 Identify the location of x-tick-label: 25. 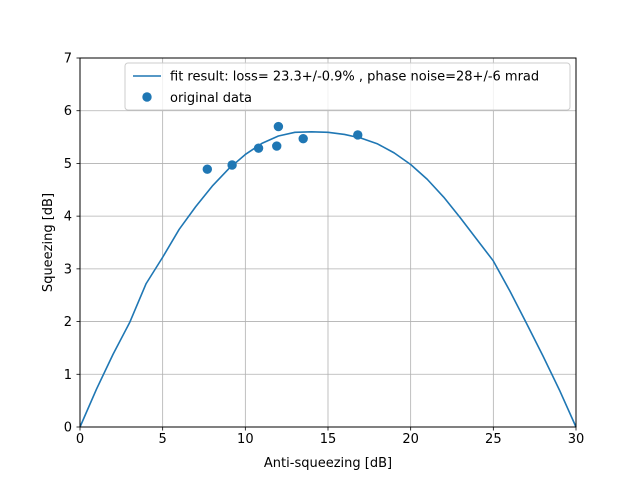
(493, 439).